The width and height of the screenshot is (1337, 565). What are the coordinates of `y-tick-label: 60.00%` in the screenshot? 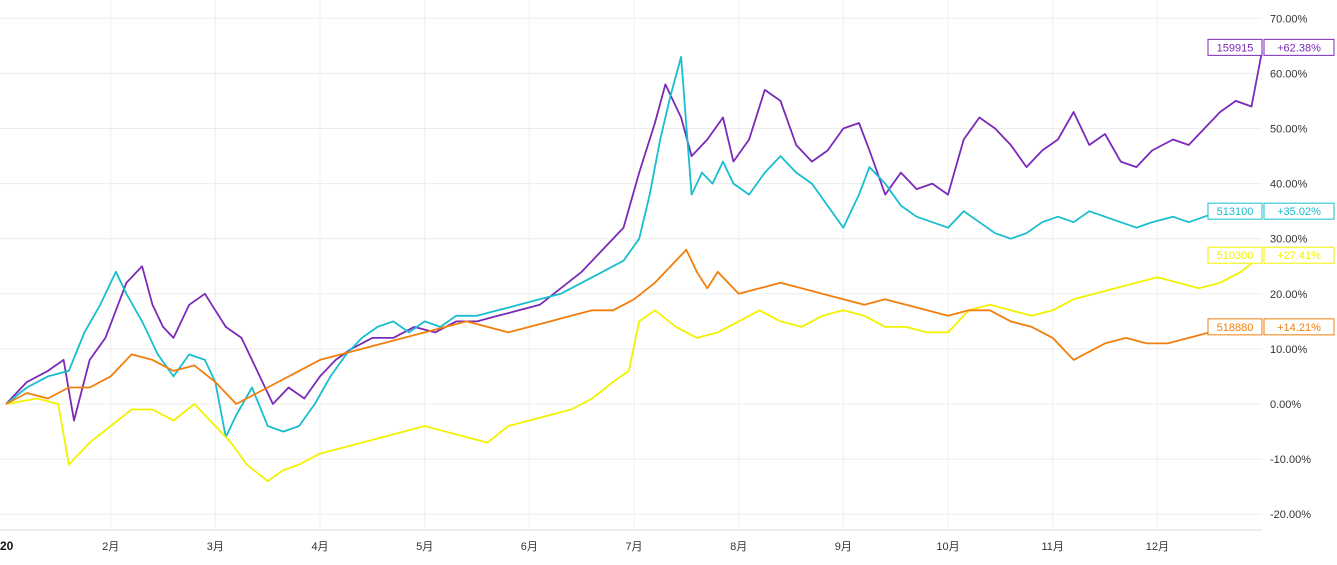 It's located at (1289, 74).